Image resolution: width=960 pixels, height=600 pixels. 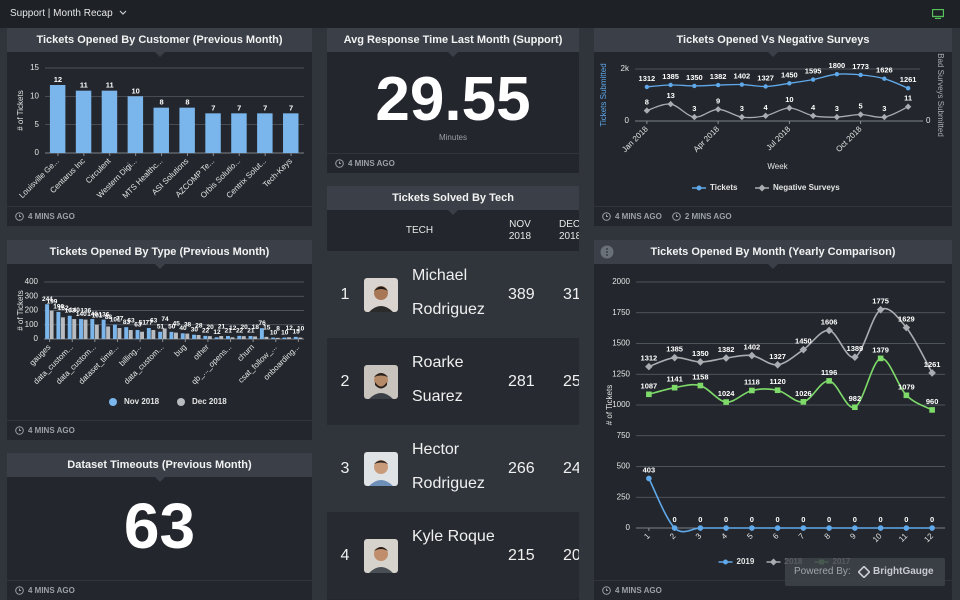 What do you see at coordinates (700, 377) in the screenshot?
I see `data-label: 1158` at bounding box center [700, 377].